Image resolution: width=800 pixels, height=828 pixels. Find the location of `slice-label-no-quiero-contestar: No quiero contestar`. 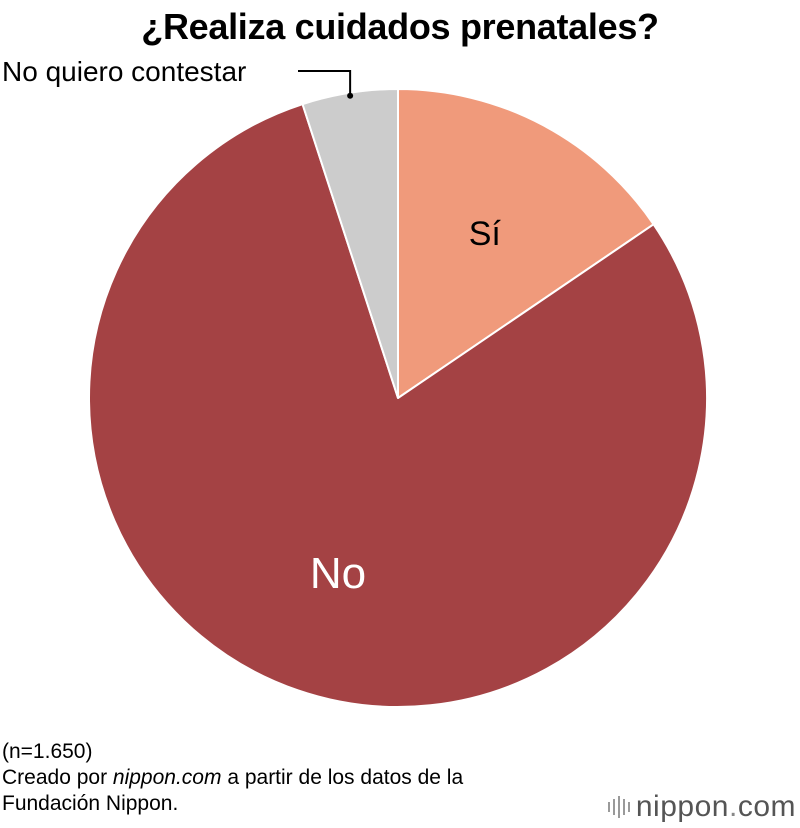

slice-label-no-quiero-contestar: No quiero contestar is located at coordinates (124, 71).